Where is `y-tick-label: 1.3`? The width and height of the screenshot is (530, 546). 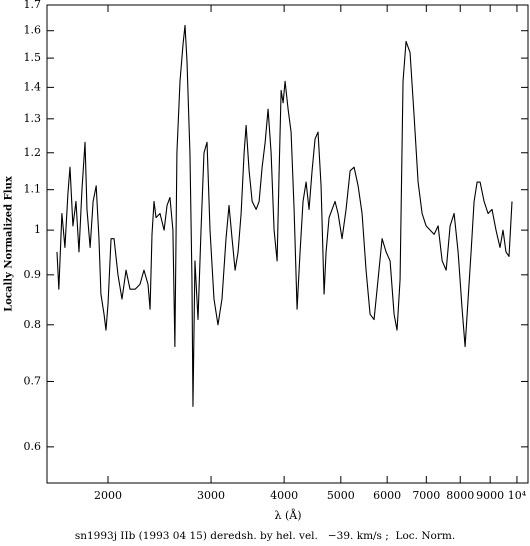 y-tick-label: 1.3 is located at coordinates (33, 118).